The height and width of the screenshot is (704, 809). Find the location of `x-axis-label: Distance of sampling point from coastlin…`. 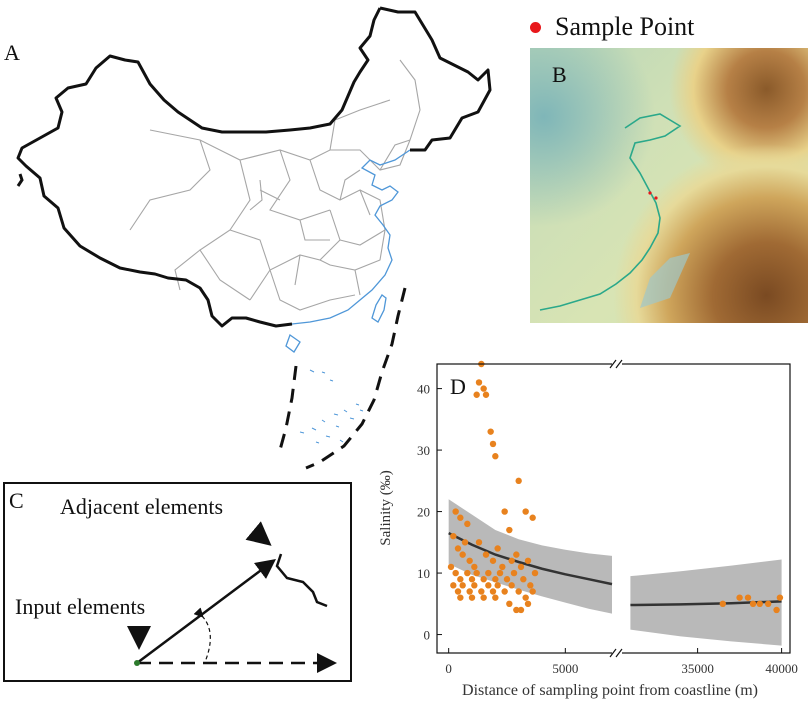

x-axis-label: Distance of sampling point from coastlin… is located at coordinates (610, 690).